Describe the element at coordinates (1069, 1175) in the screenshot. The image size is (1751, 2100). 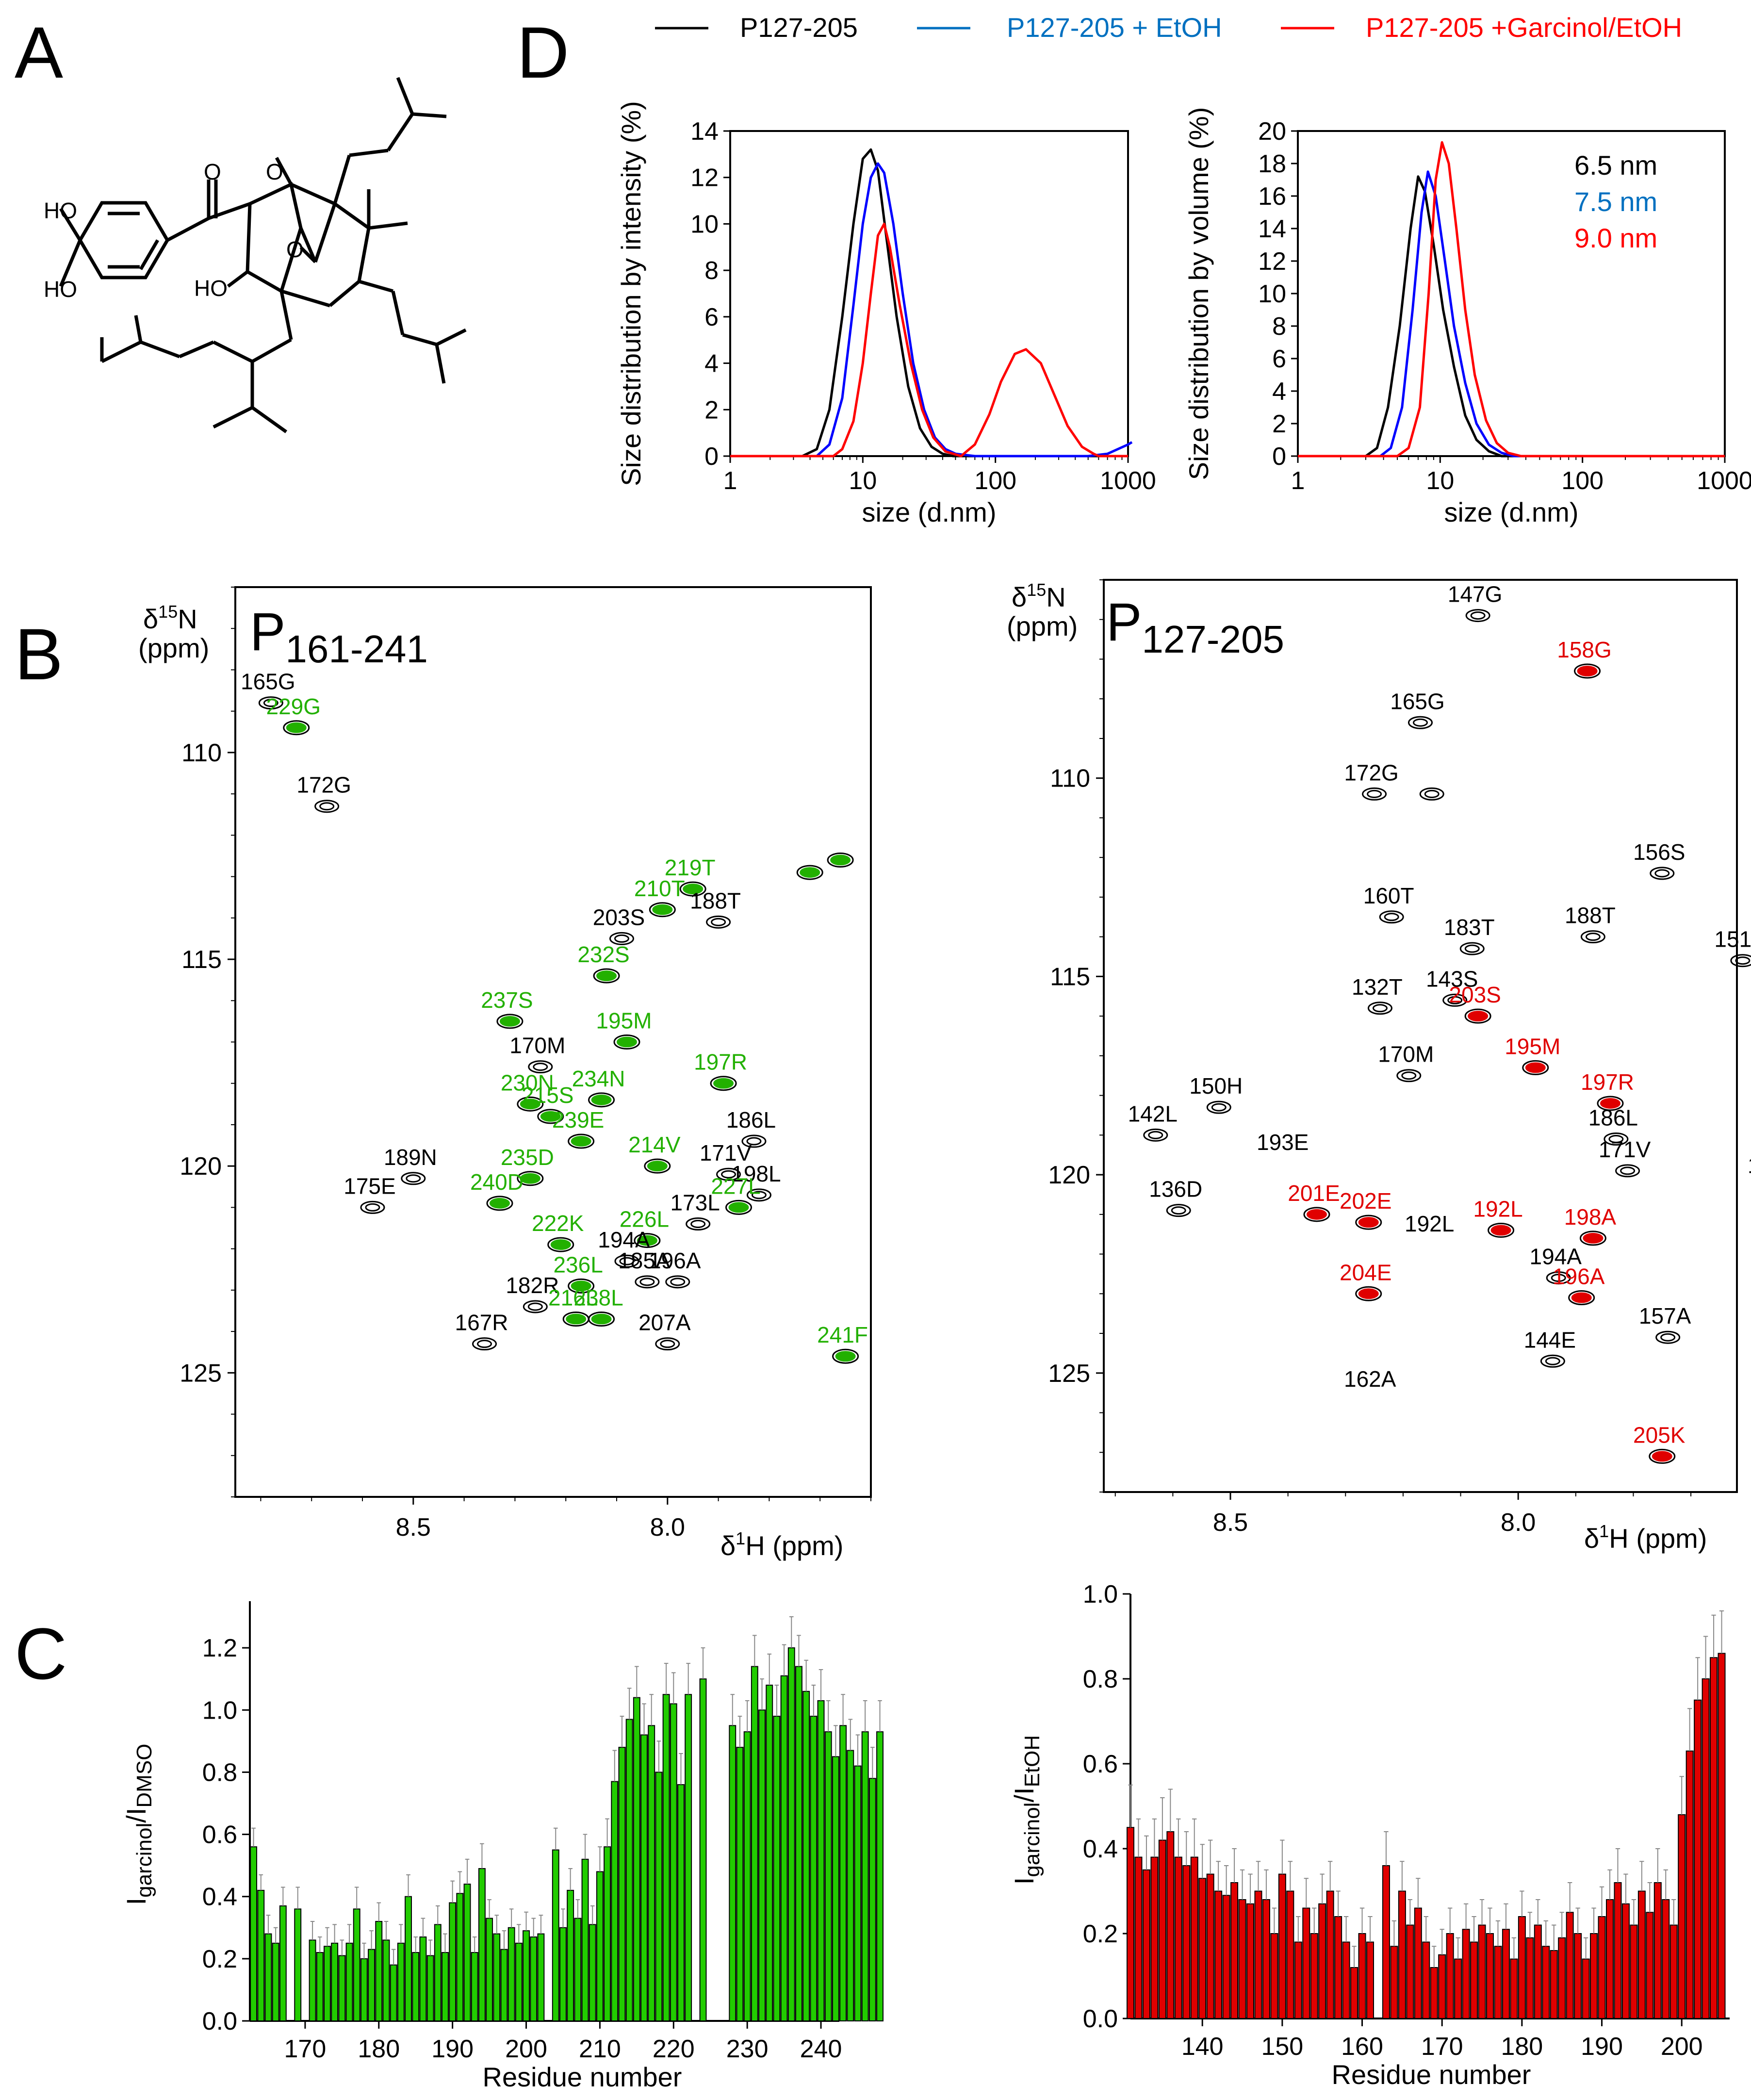
I see `y-tick-label: 120` at that location.